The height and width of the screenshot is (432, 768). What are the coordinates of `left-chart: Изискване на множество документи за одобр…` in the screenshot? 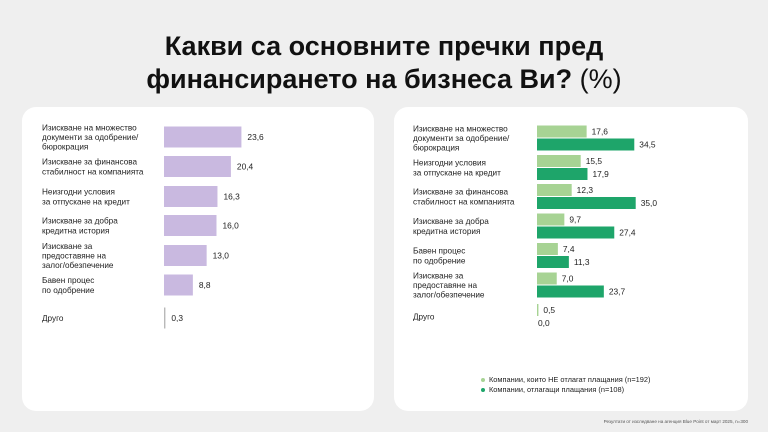 It's located at (153, 226).